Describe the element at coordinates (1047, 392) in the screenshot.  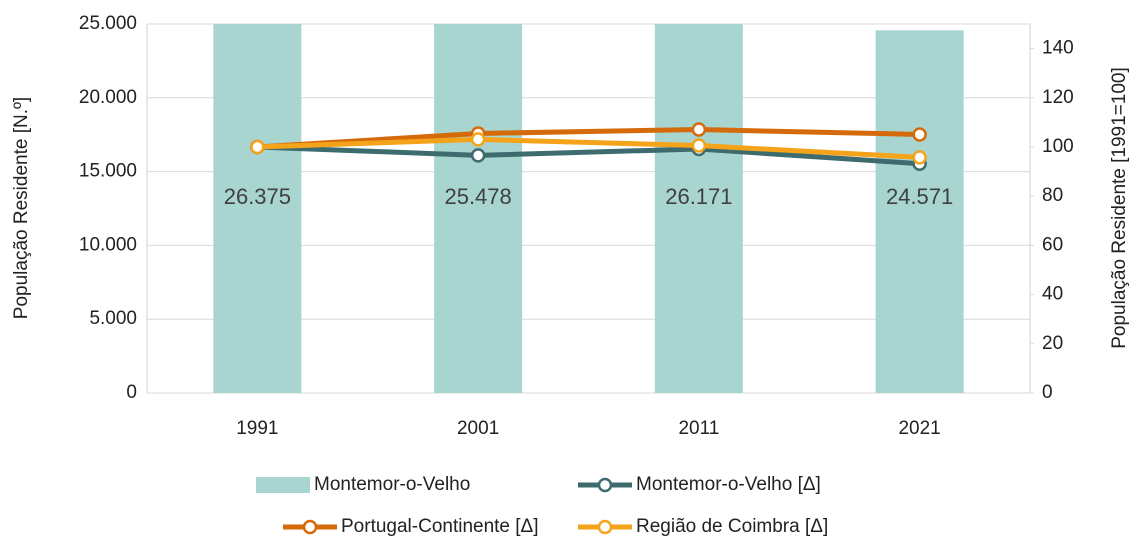
I see `y2-tick-label: 0` at that location.